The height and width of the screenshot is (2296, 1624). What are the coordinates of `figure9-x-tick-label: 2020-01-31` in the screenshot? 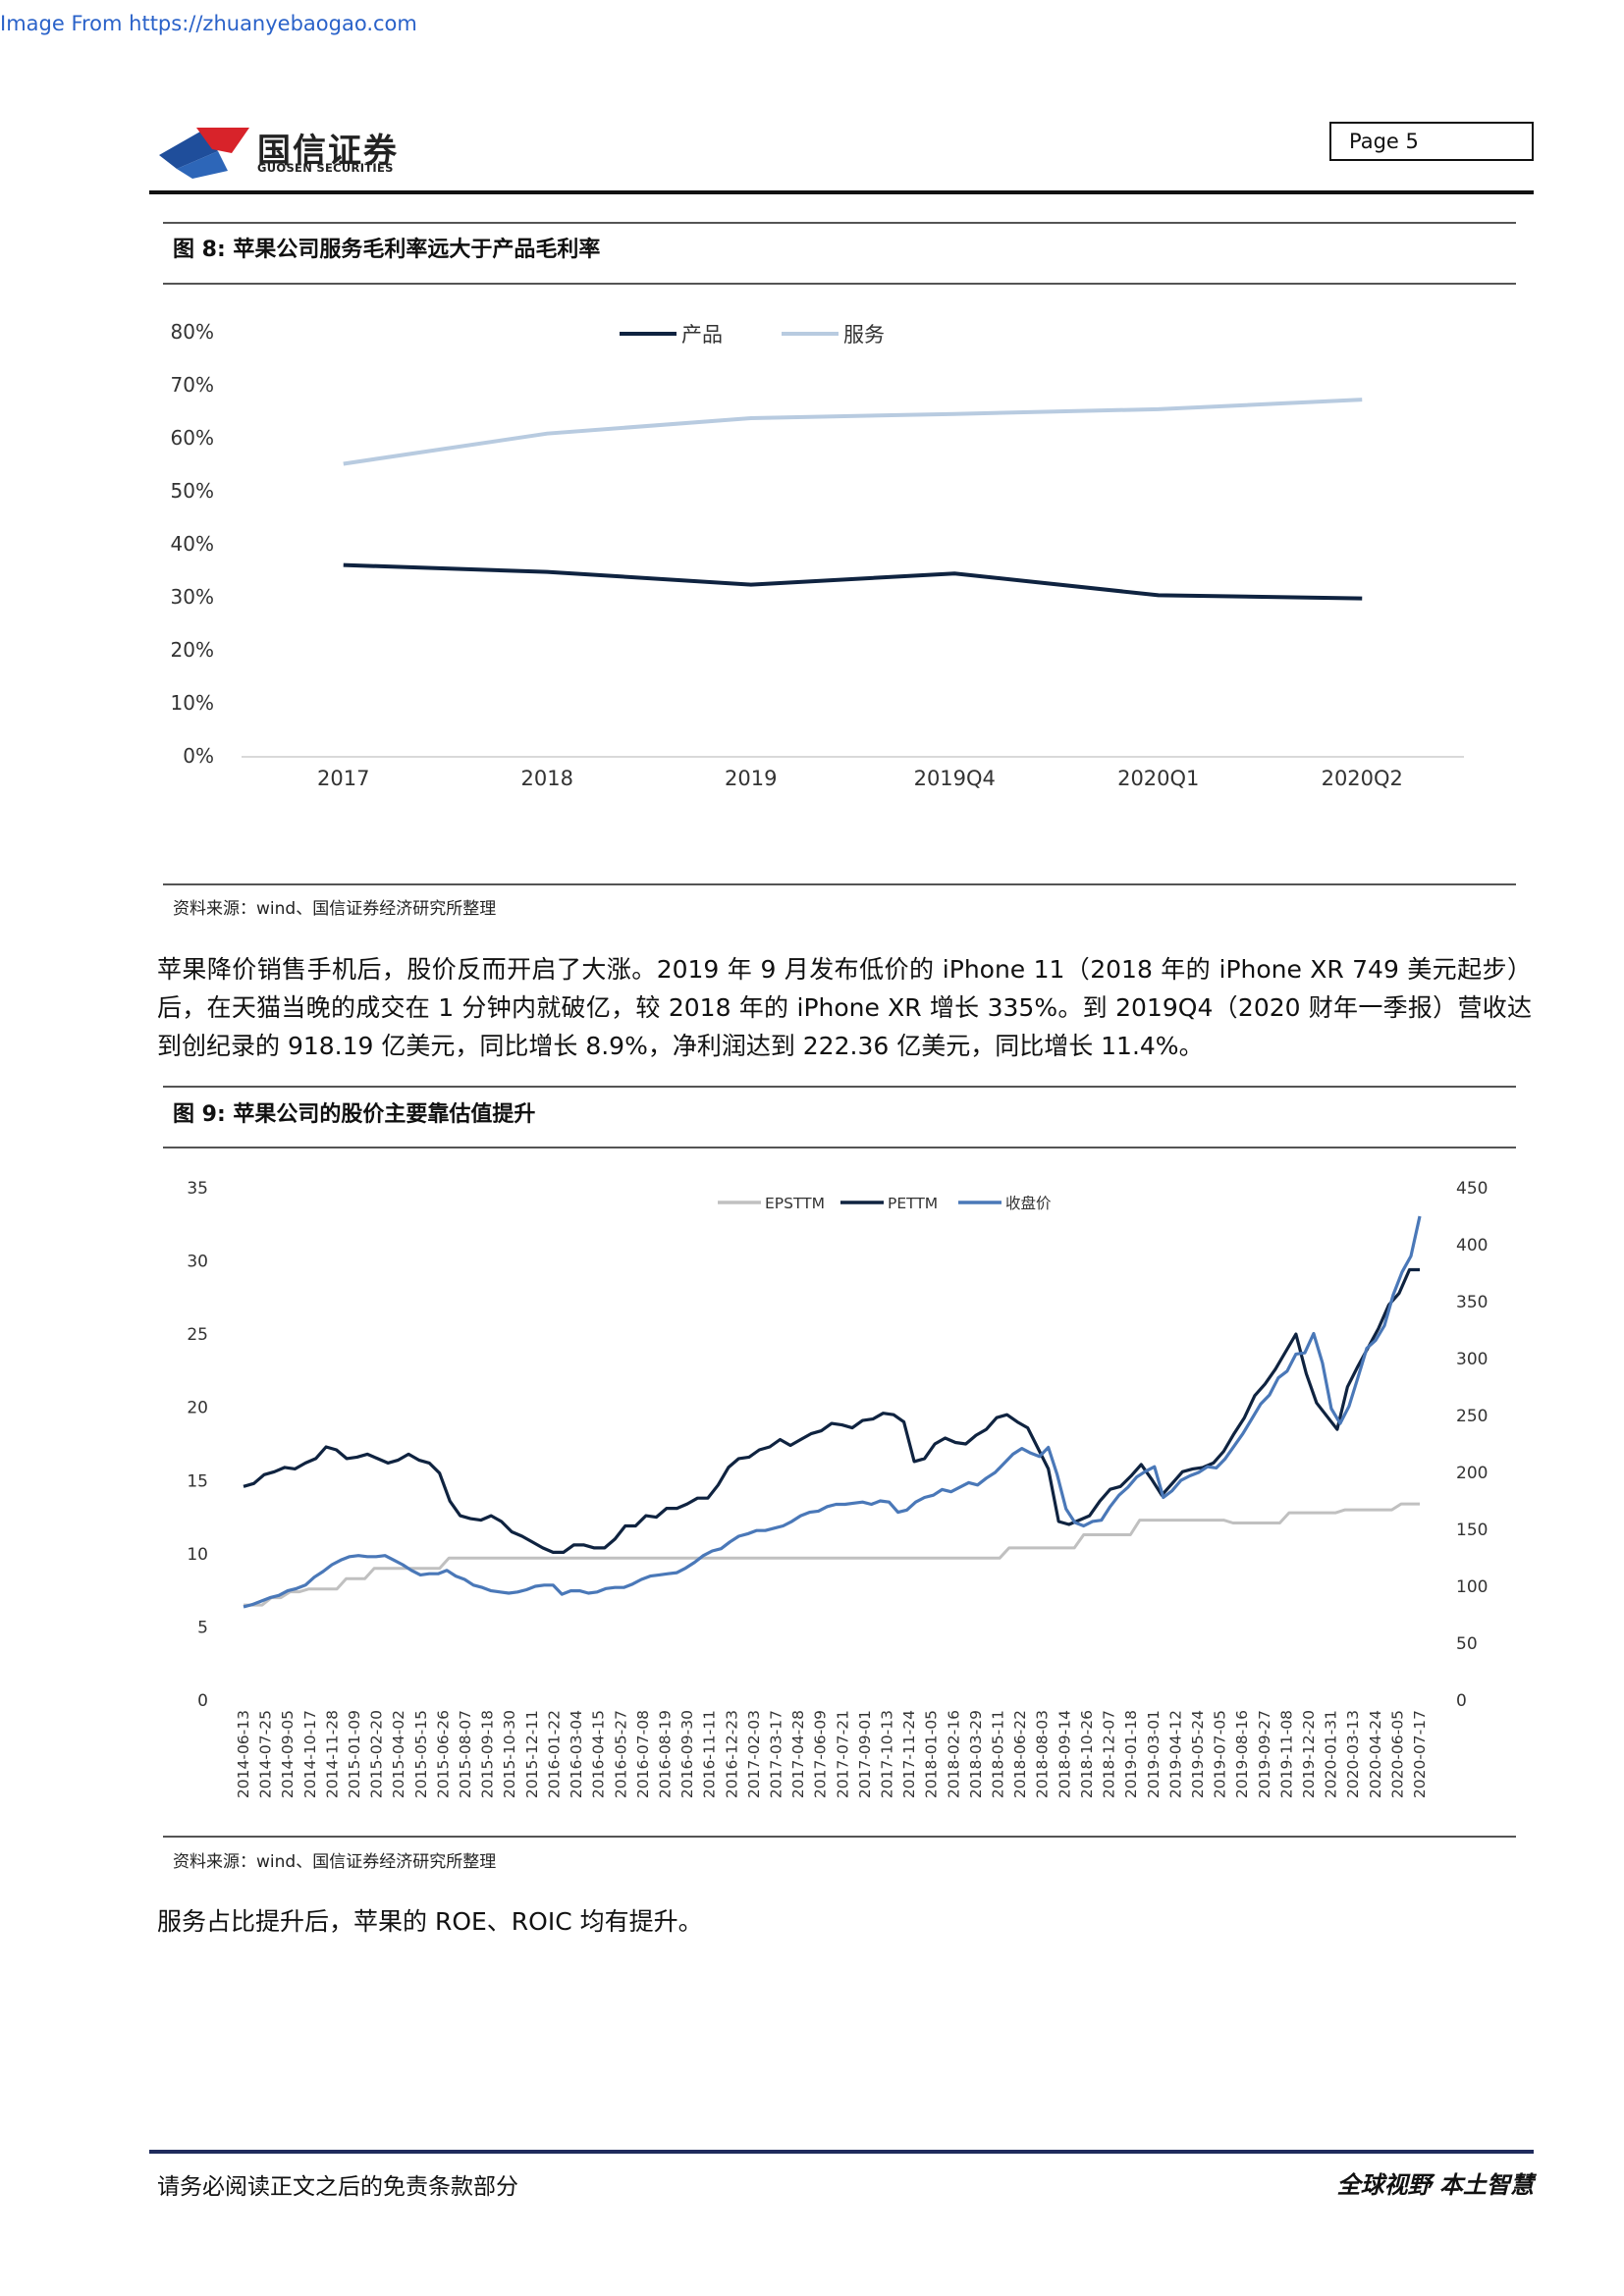 It's located at (1331, 1754).